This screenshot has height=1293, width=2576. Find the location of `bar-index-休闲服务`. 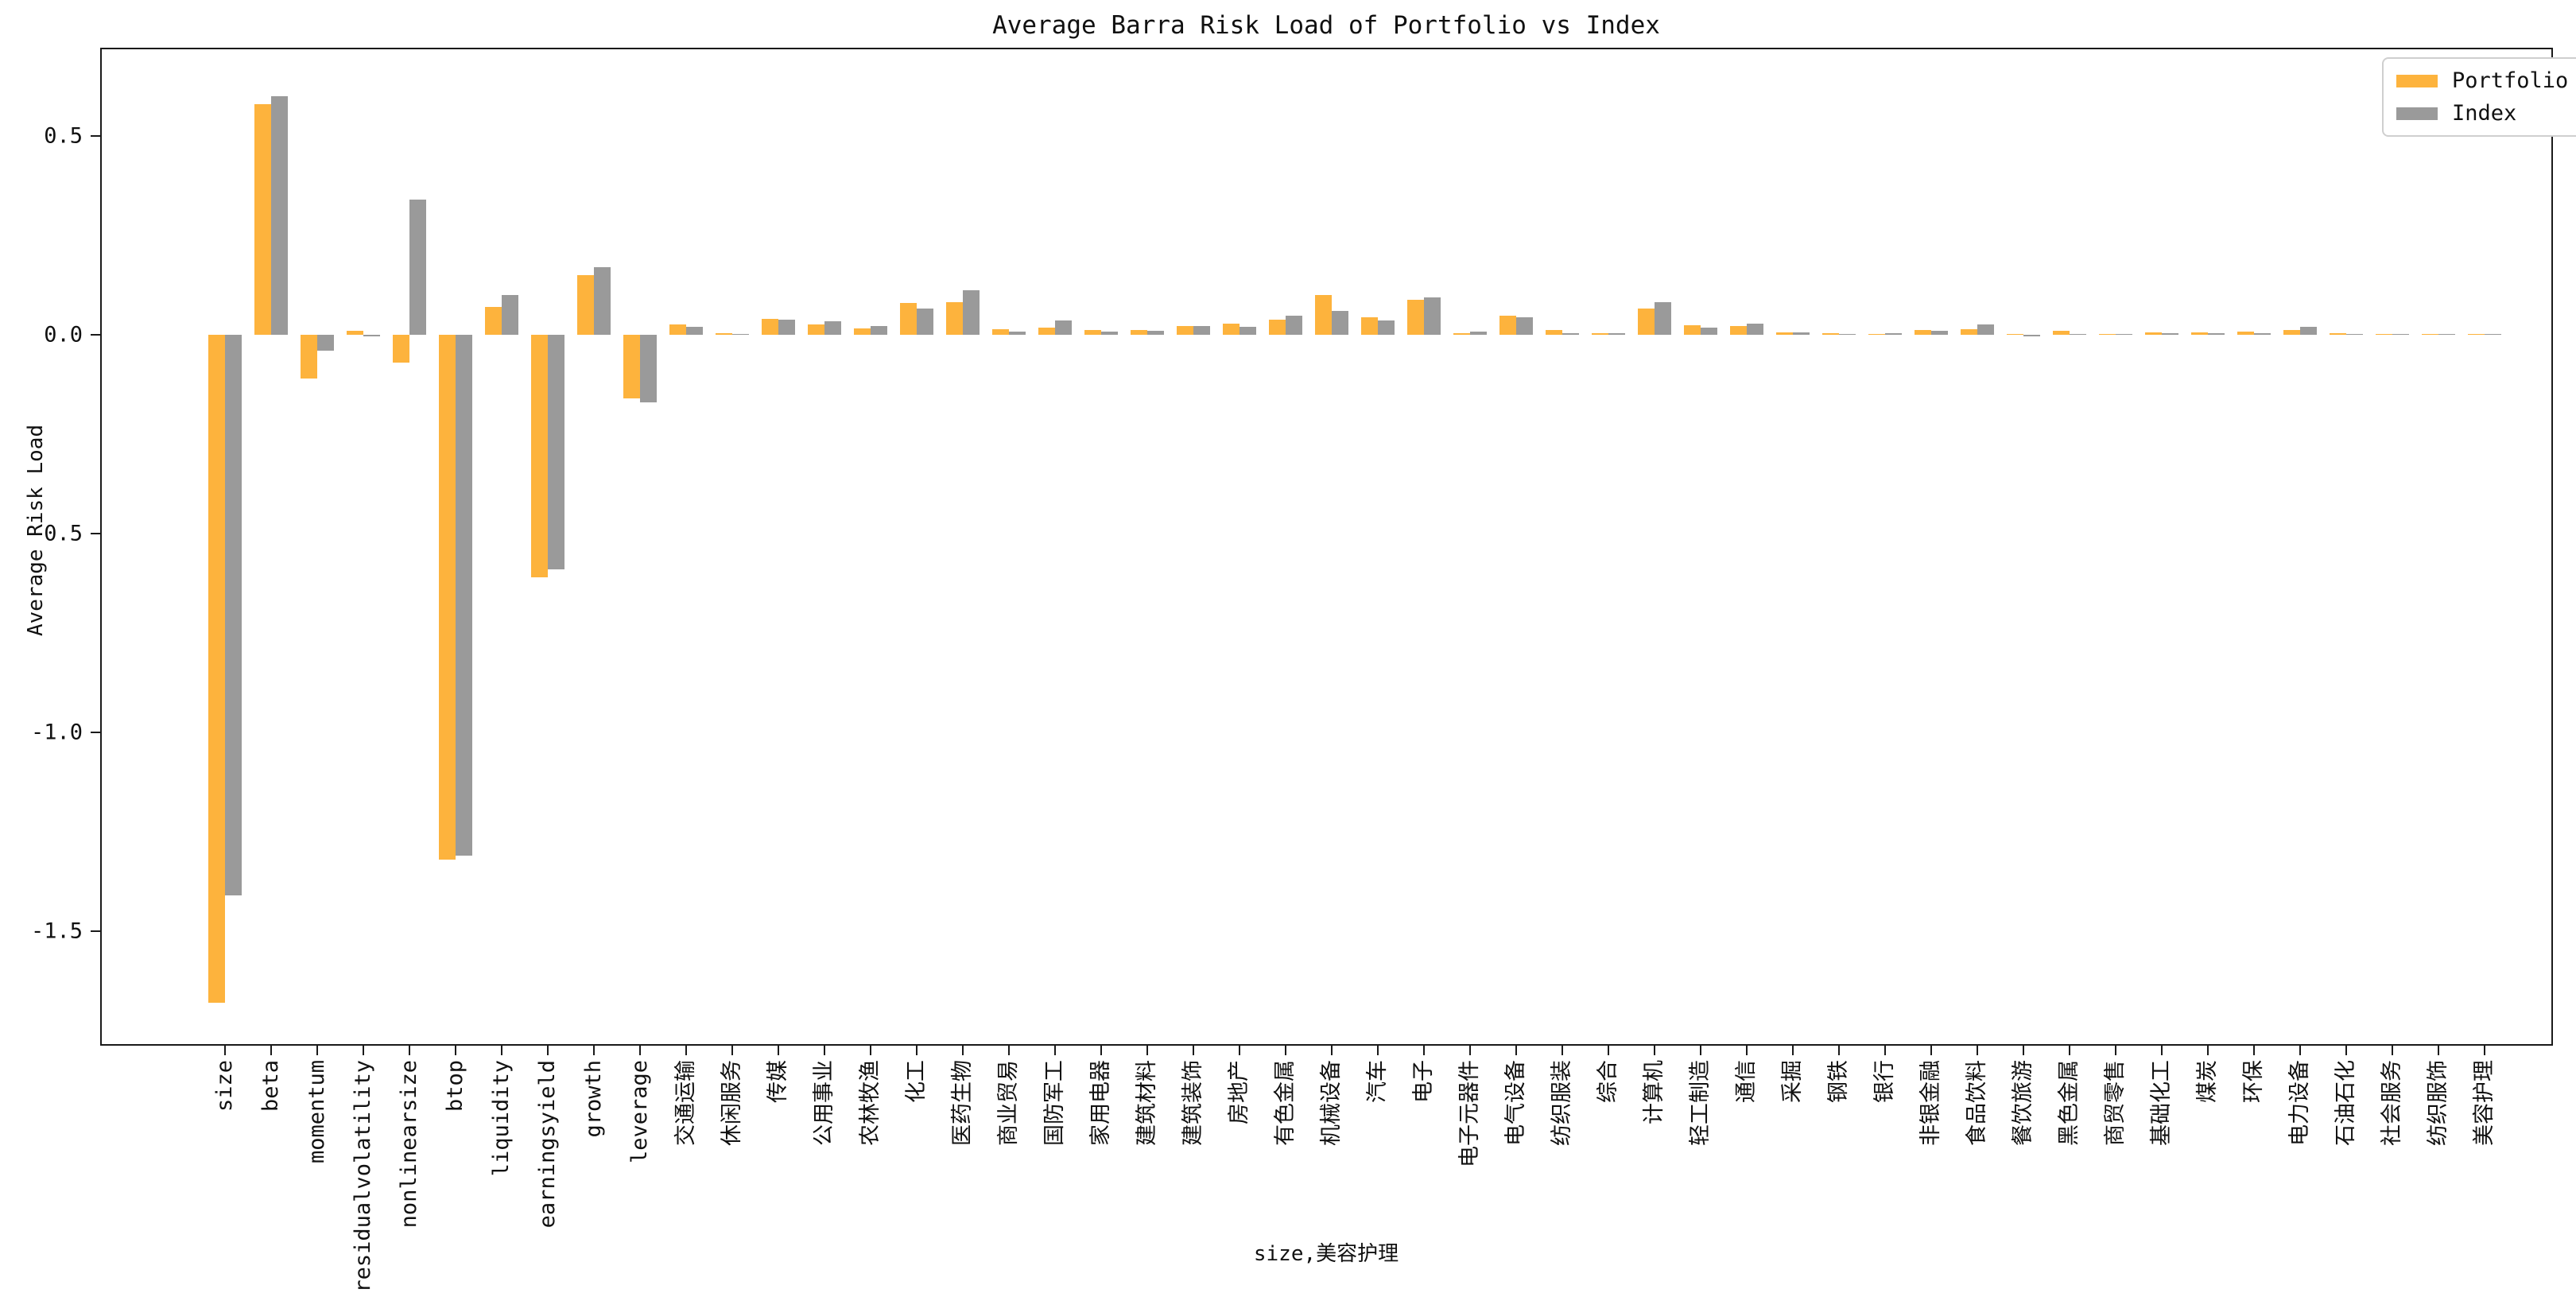

bar-index-休闲服务 is located at coordinates (741, 334).